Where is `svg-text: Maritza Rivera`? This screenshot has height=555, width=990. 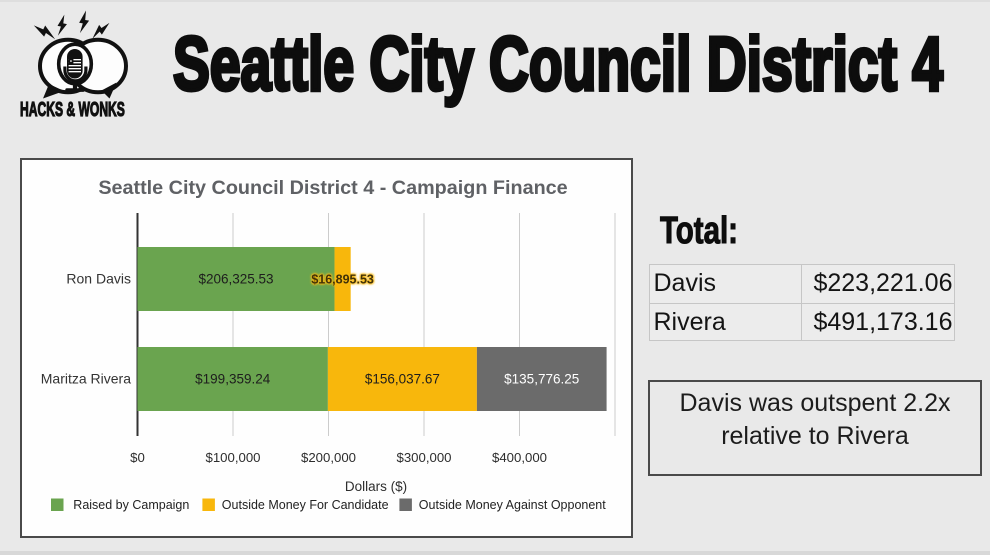 svg-text: Maritza Rivera is located at coordinates (86, 379).